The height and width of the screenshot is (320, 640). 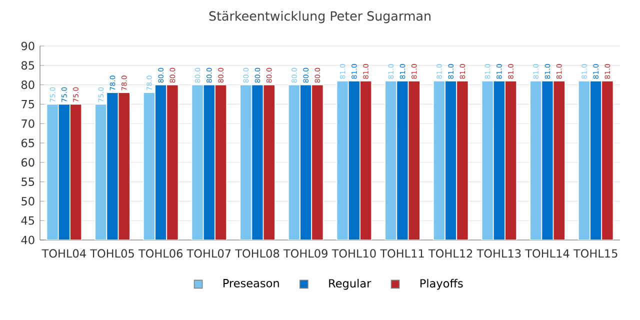 I want to click on y-tick-label: 75, so click(x=28, y=104).